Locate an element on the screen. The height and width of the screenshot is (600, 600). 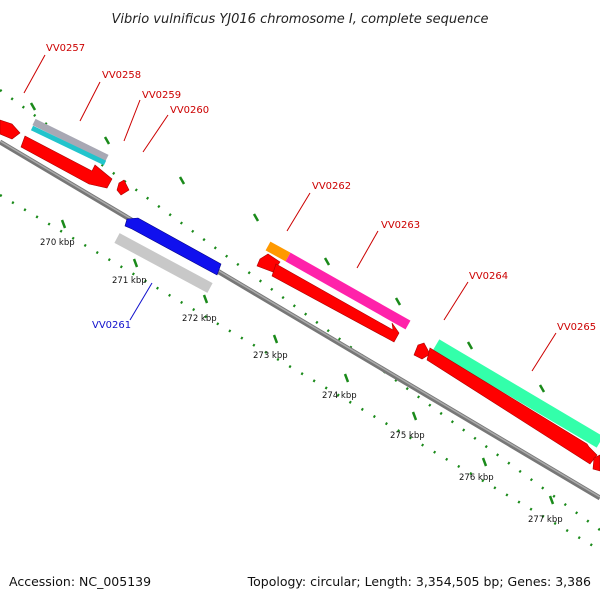
gene-vv0258 is located at coordinates (66, 162).